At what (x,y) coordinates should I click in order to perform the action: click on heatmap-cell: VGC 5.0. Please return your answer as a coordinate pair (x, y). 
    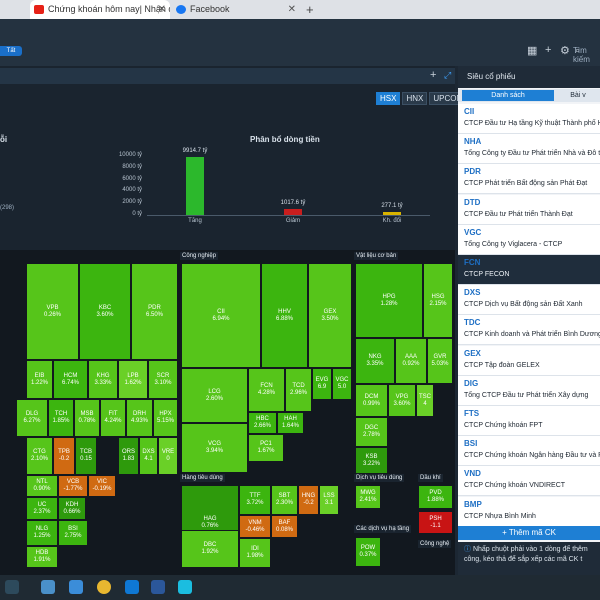
    Looking at the image, I should click on (342, 384).